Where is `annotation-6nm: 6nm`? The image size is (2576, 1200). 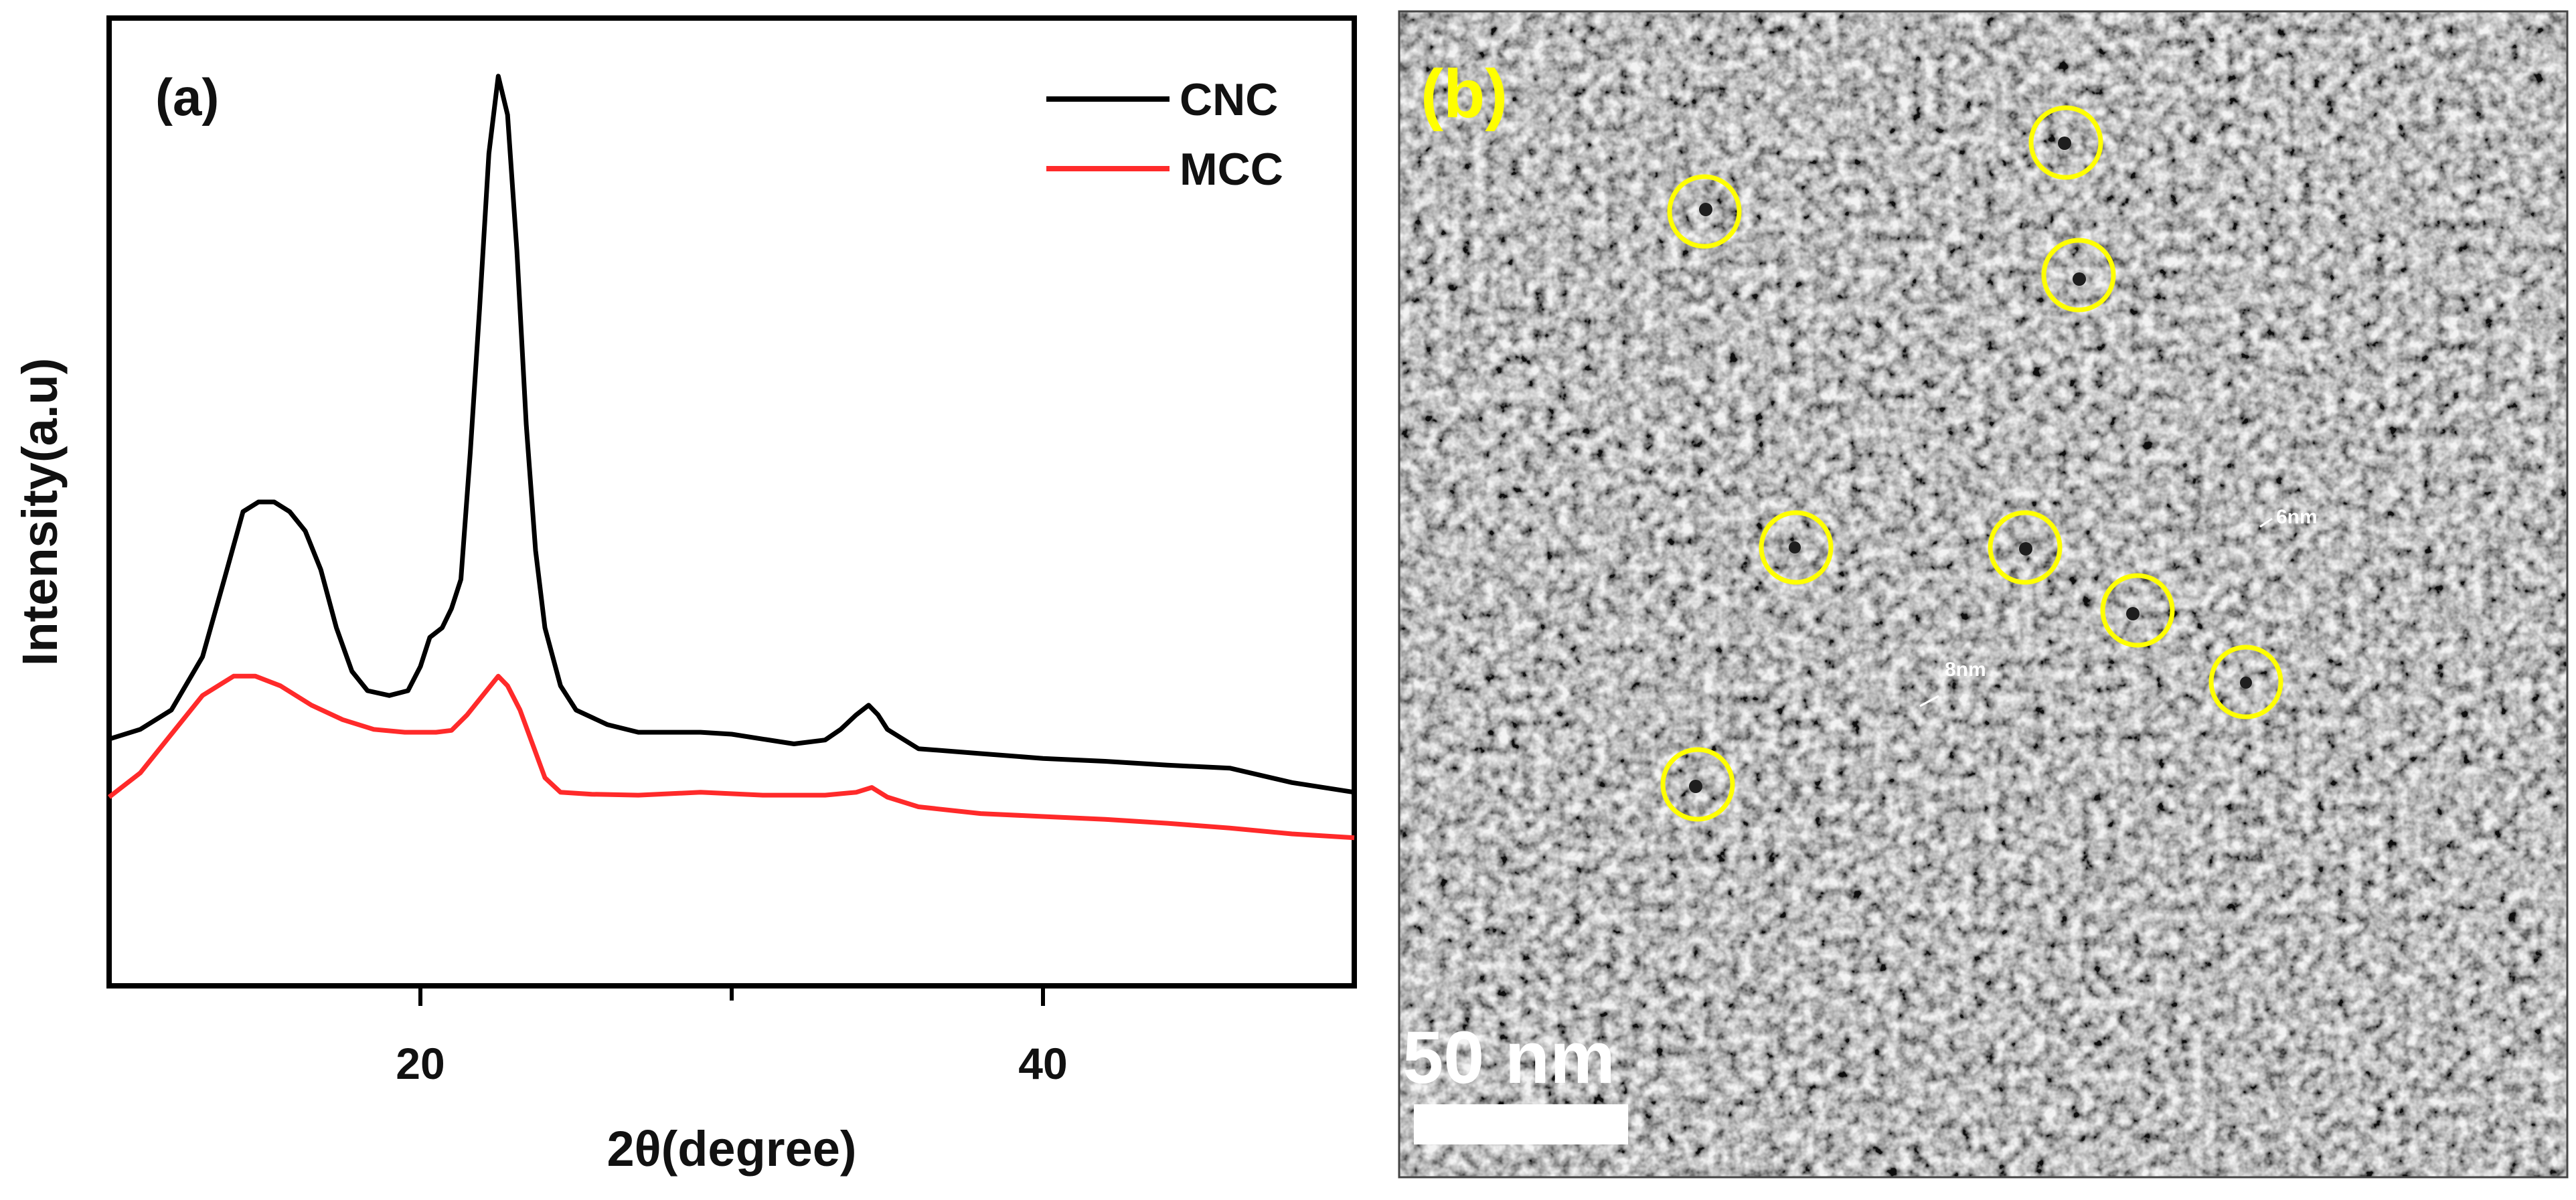
annotation-6nm: 6nm is located at coordinates (2297, 517).